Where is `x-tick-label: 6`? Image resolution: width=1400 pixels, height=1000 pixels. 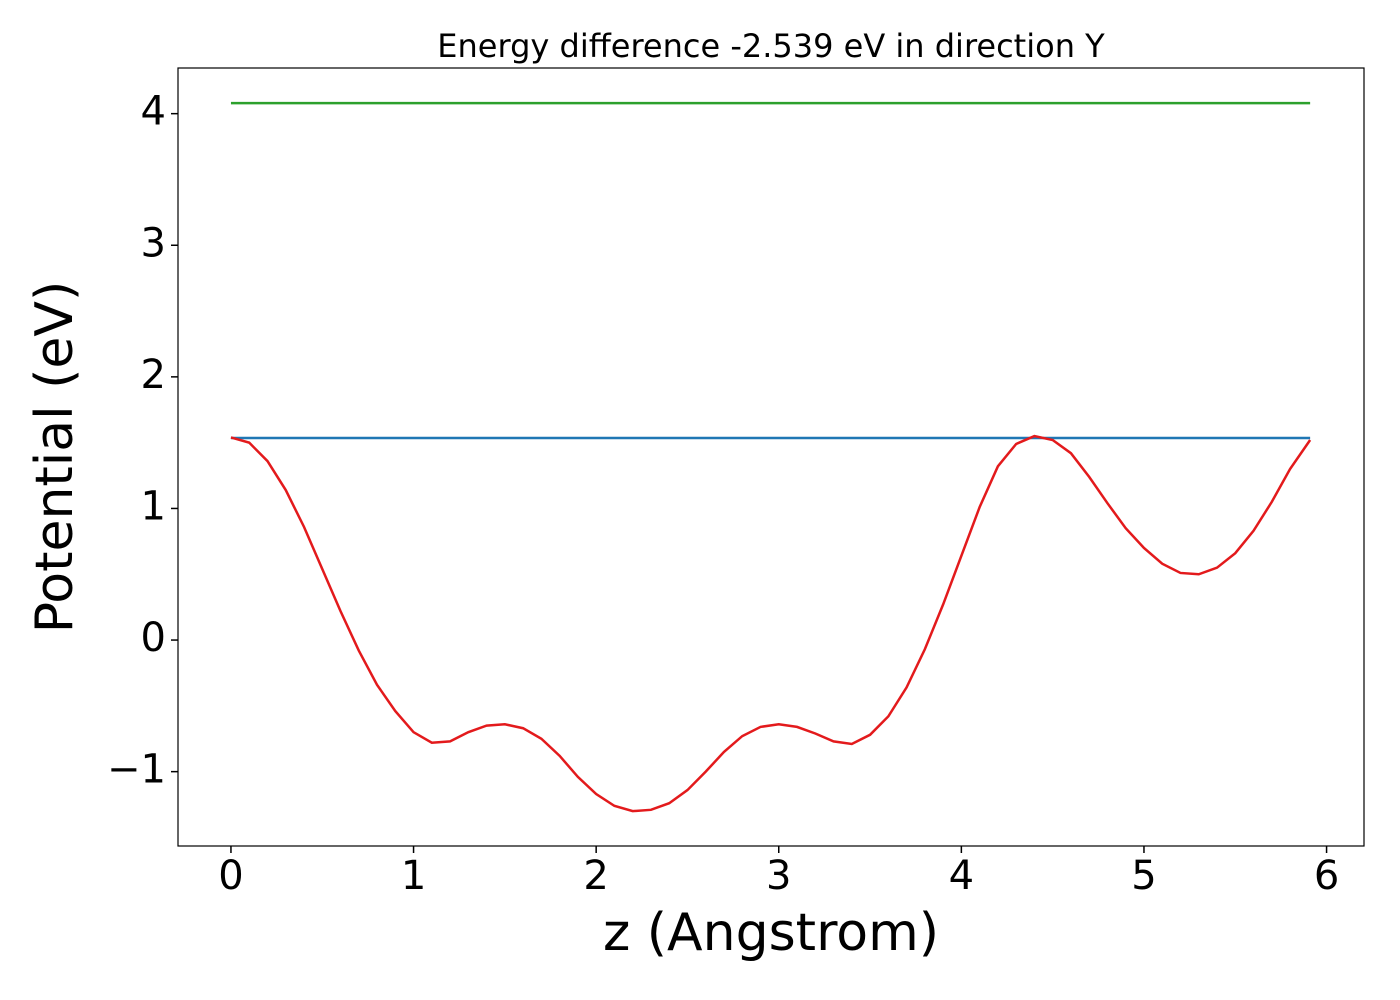
x-tick-label: 6 is located at coordinates (1326, 876).